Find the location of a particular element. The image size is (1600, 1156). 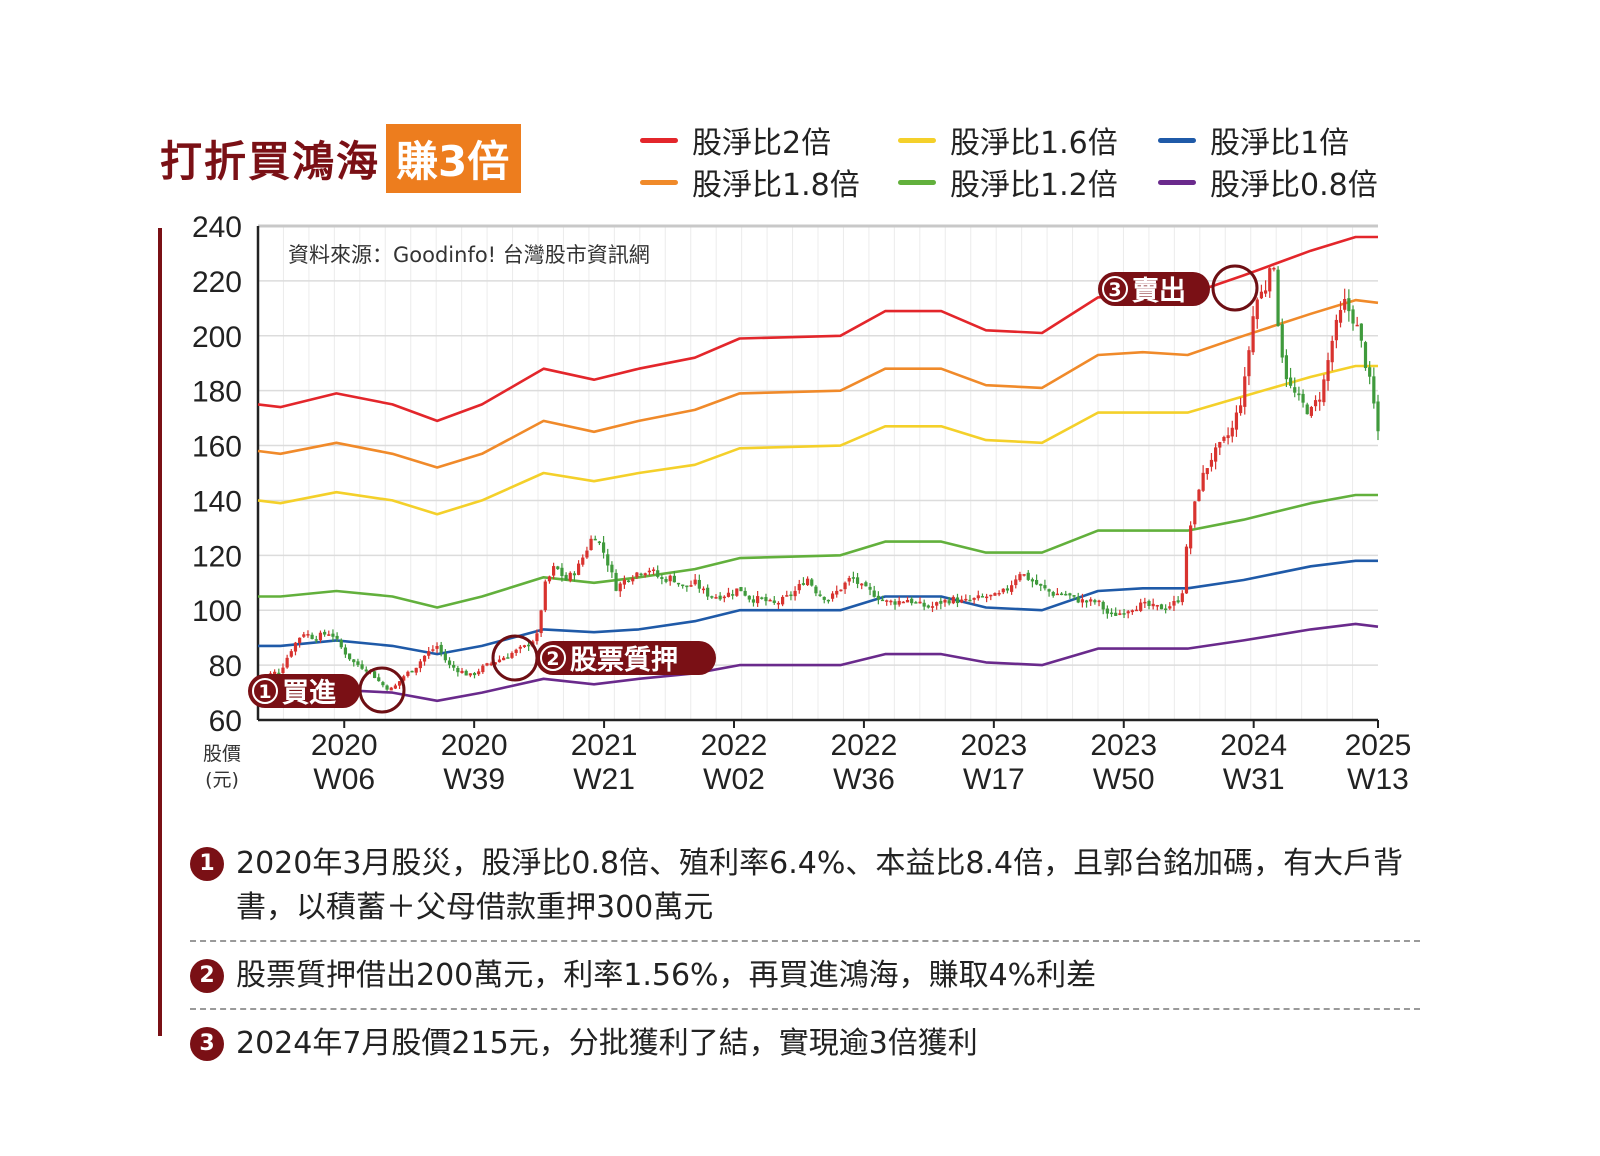

x-tick-label: 2020 is located at coordinates (474, 745).